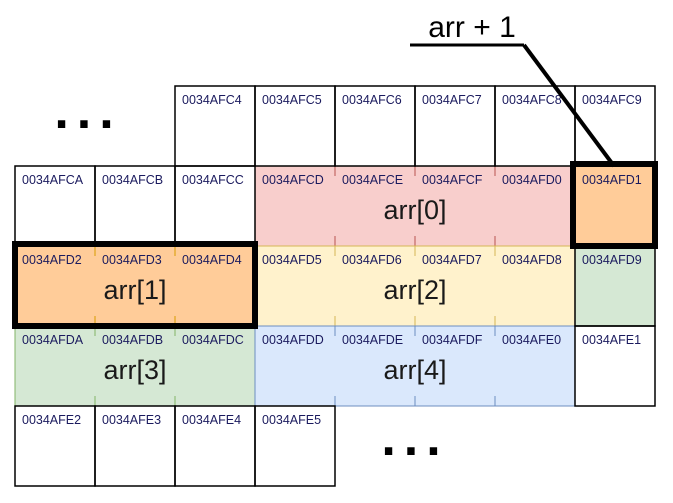  What do you see at coordinates (213, 340) in the screenshot?
I see `address-label: 0034AFDC` at bounding box center [213, 340].